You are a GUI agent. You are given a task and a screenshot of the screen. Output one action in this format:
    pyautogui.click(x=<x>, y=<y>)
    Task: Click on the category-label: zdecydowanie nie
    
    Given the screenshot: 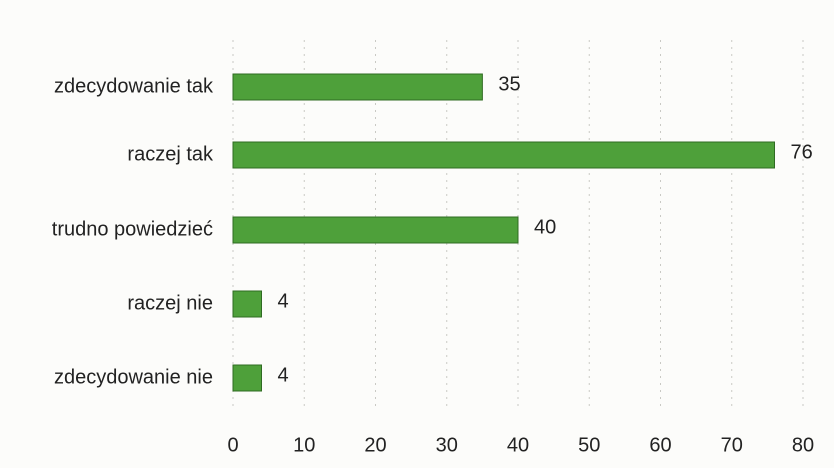 What is the action you would take?
    pyautogui.click(x=133, y=377)
    